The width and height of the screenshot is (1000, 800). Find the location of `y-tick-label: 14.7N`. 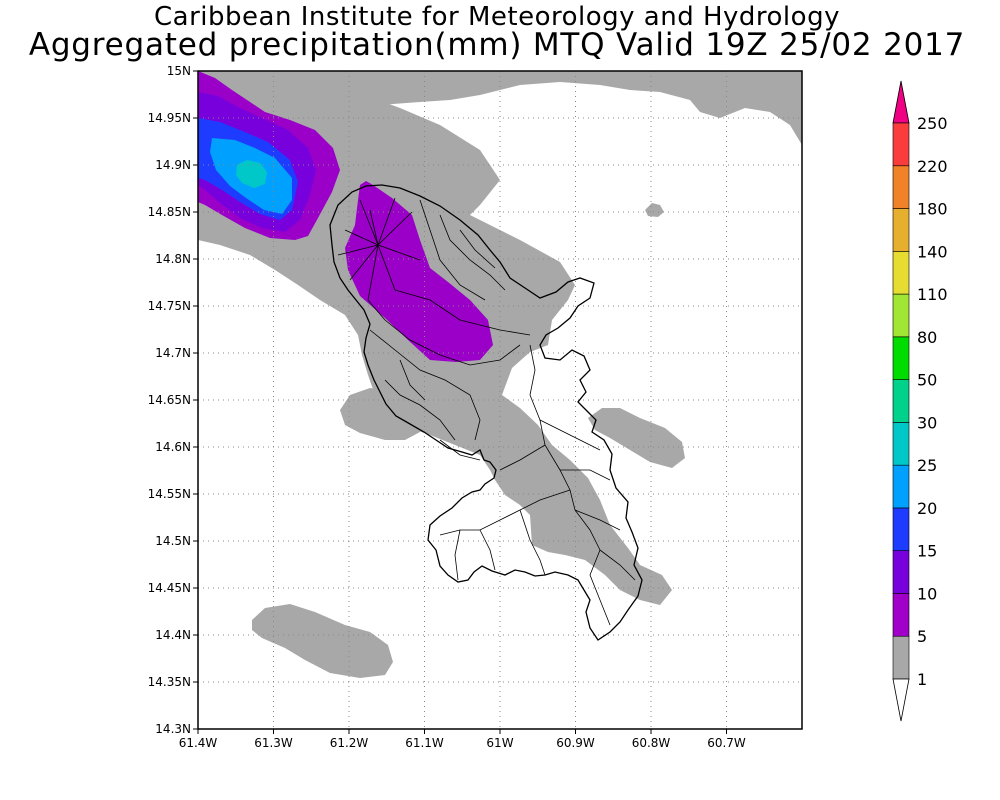

y-tick-label: 14.7N is located at coordinates (173, 353).